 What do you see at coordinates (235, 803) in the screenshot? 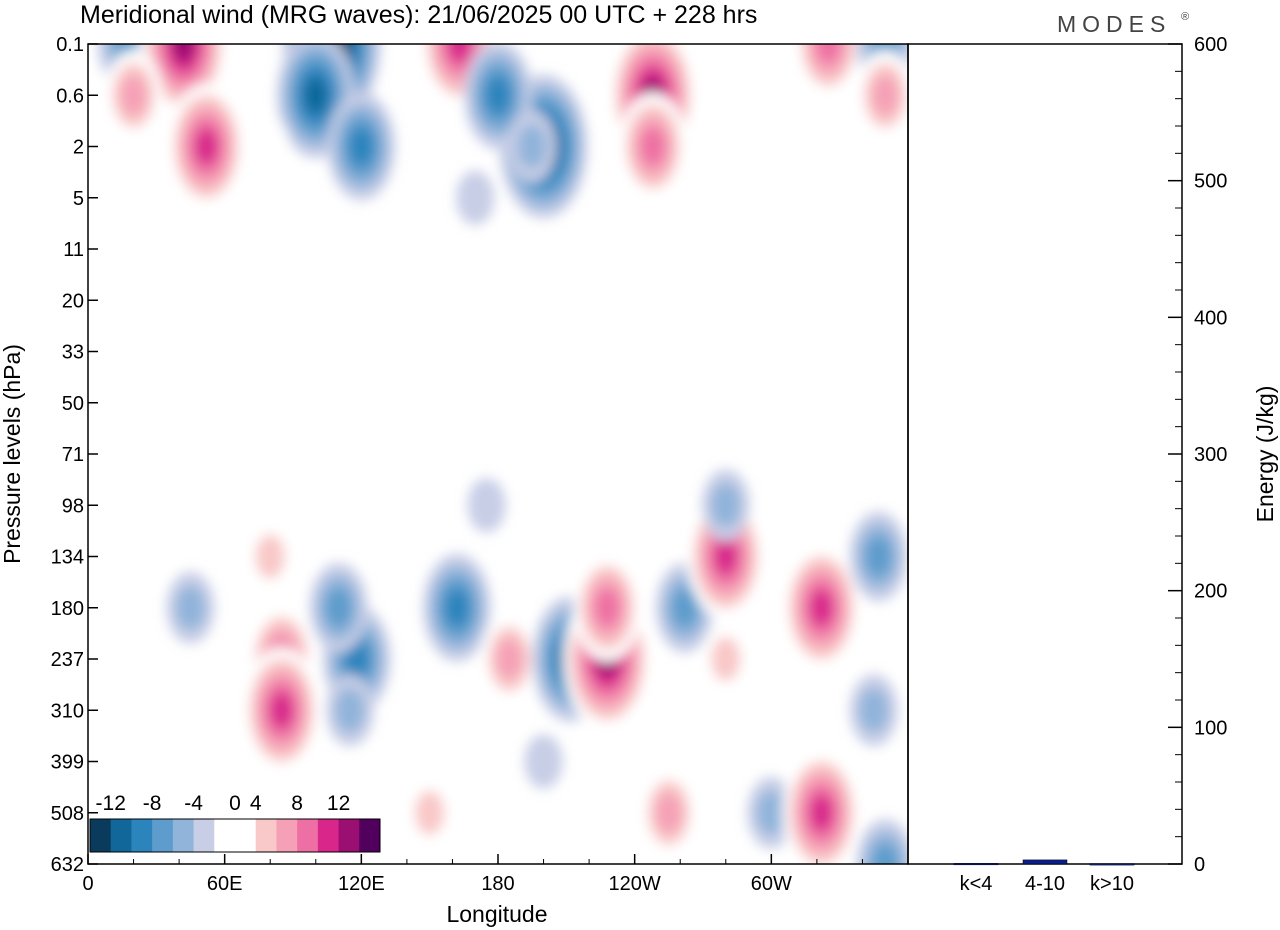
I see `colorbar-tick-label: 0` at bounding box center [235, 803].